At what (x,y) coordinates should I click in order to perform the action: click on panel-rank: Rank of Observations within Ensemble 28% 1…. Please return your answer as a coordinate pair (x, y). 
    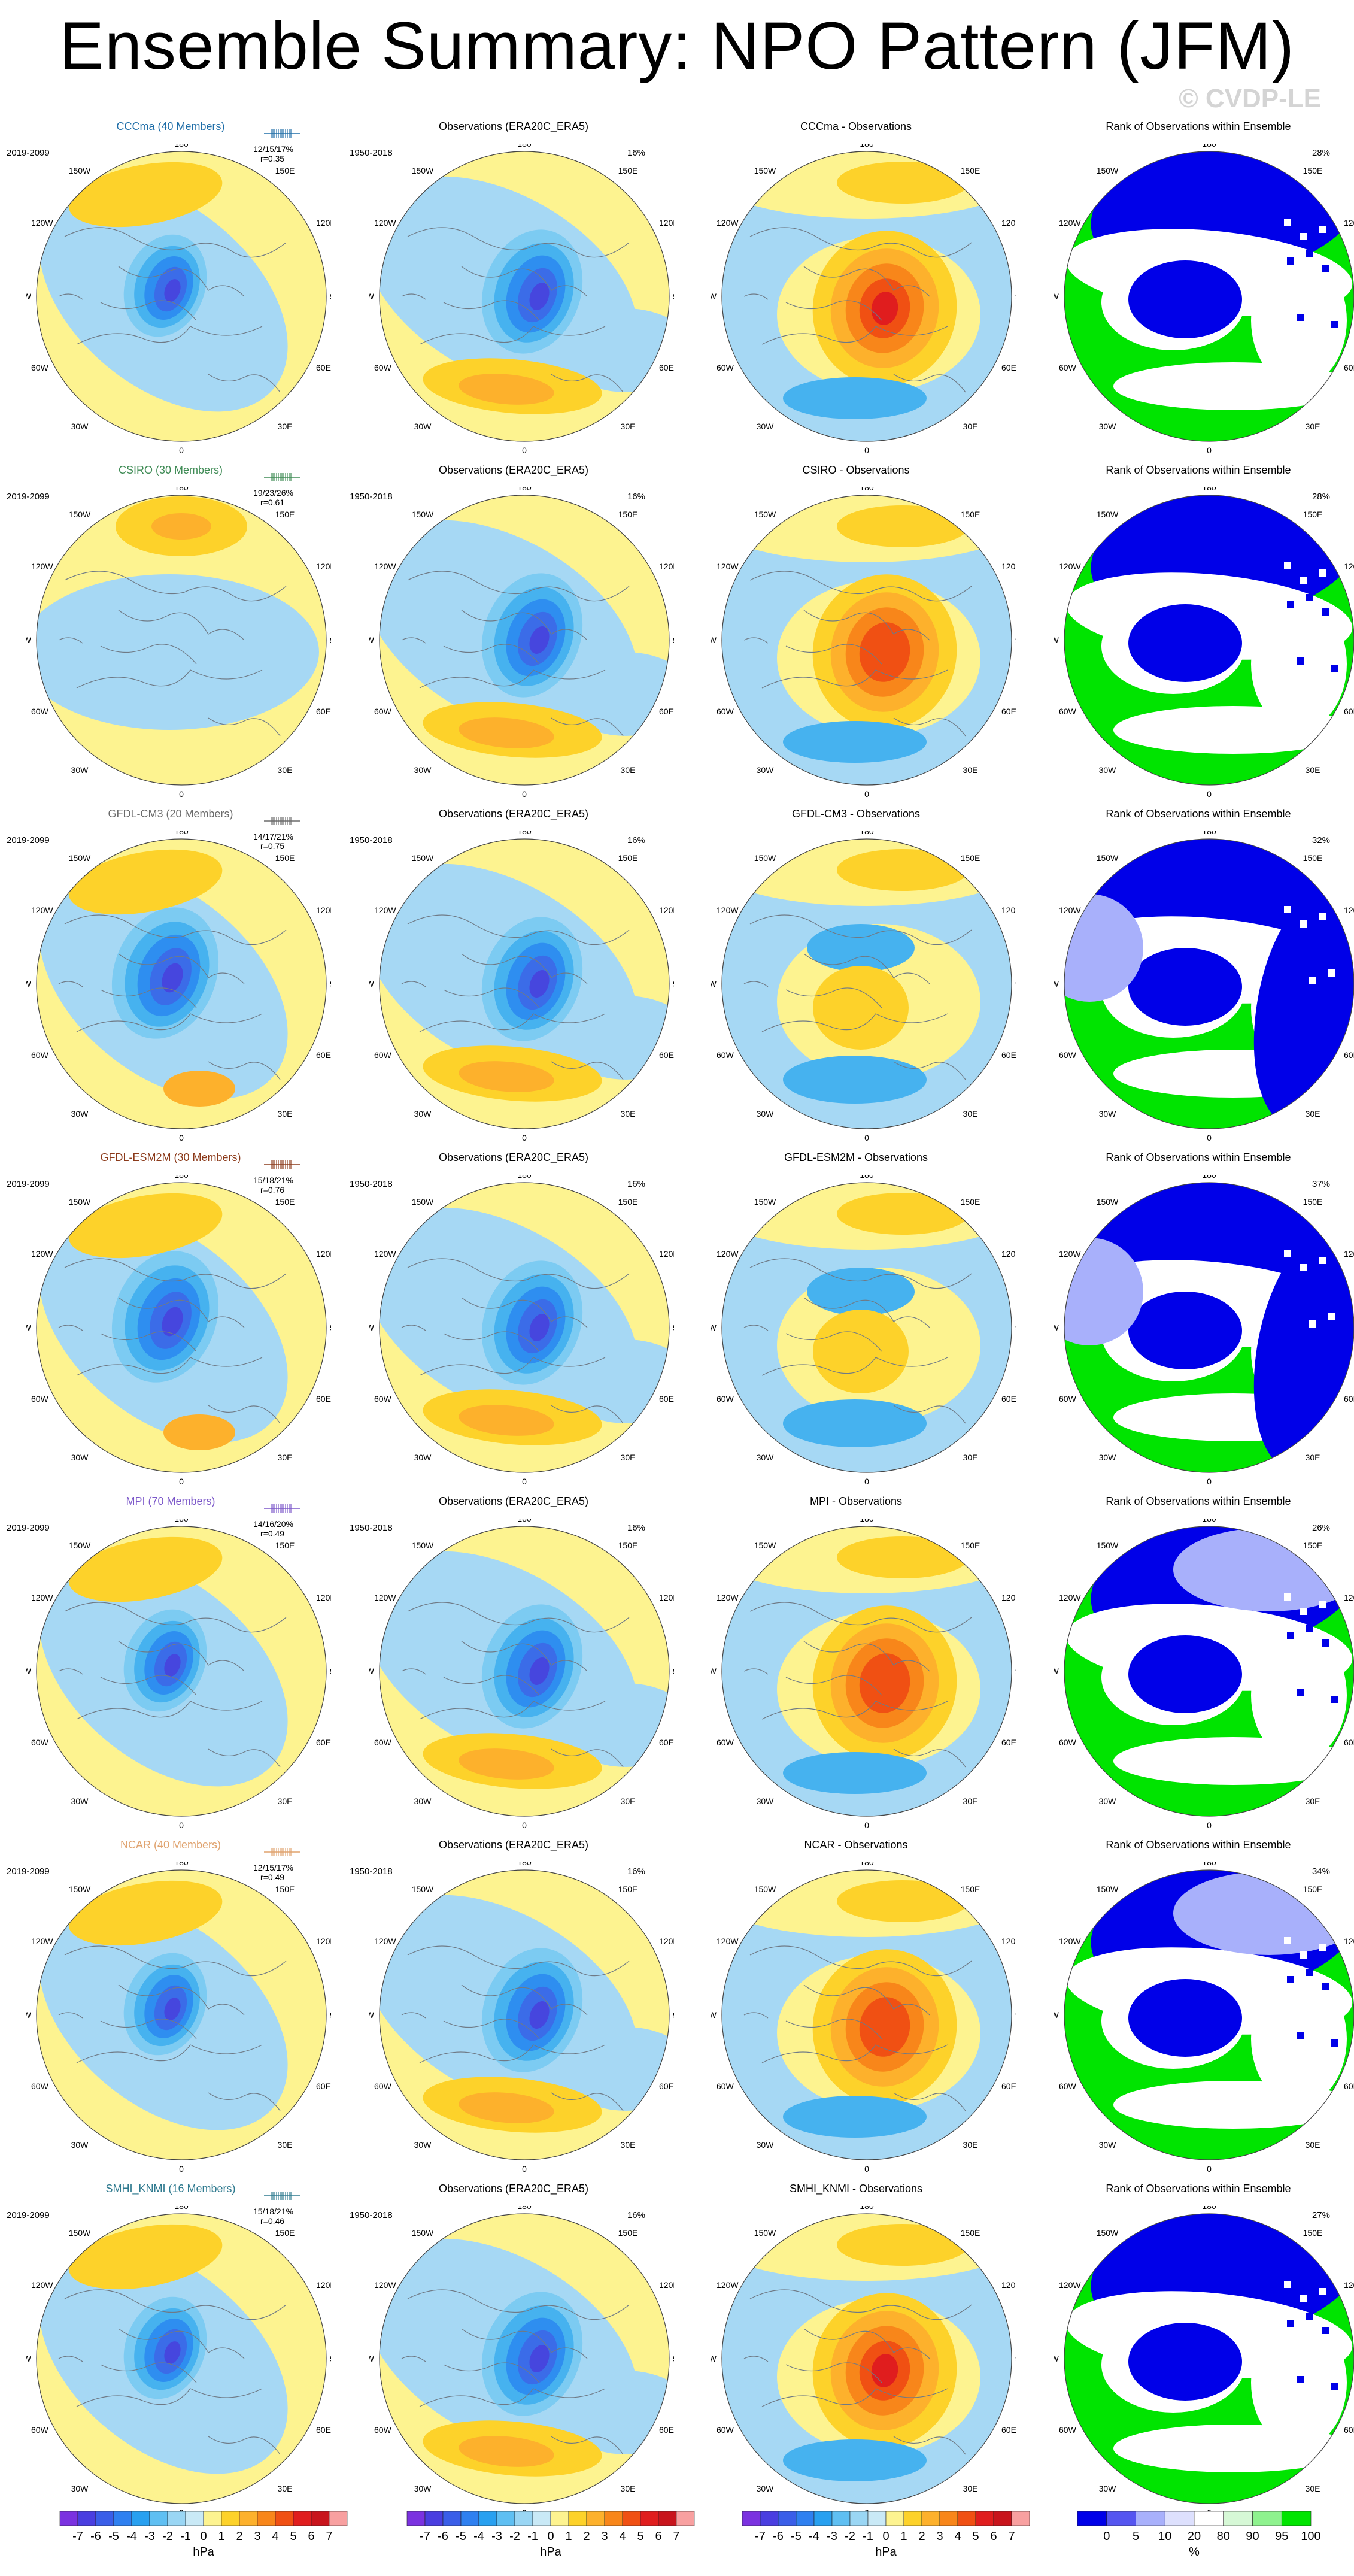
    Looking at the image, I should click on (1192, 635).